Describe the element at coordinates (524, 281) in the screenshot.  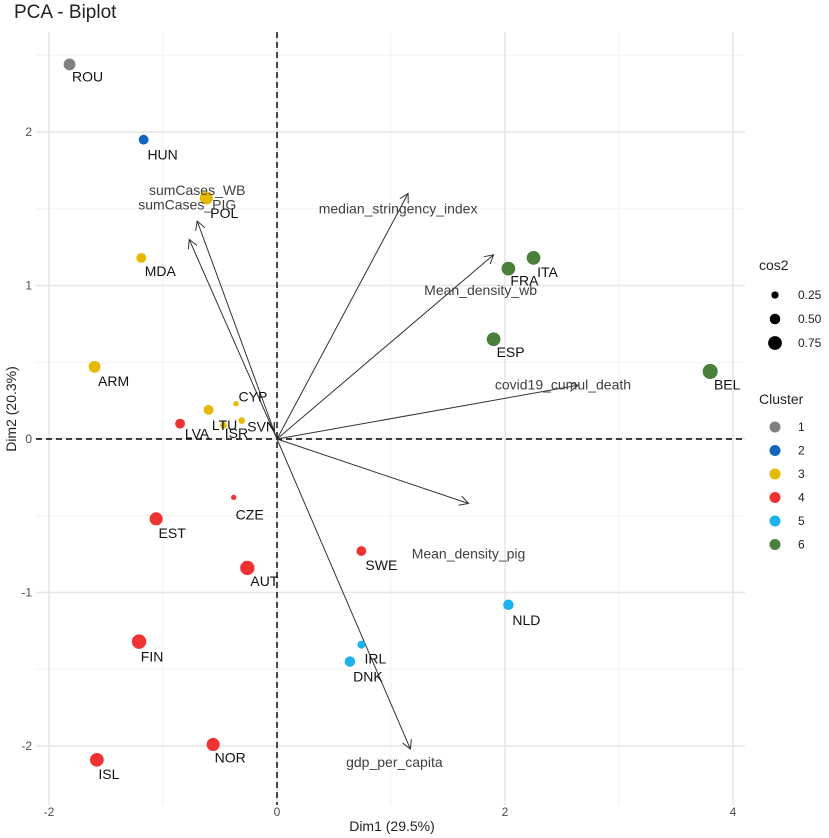
I see `point-label: FRA` at that location.